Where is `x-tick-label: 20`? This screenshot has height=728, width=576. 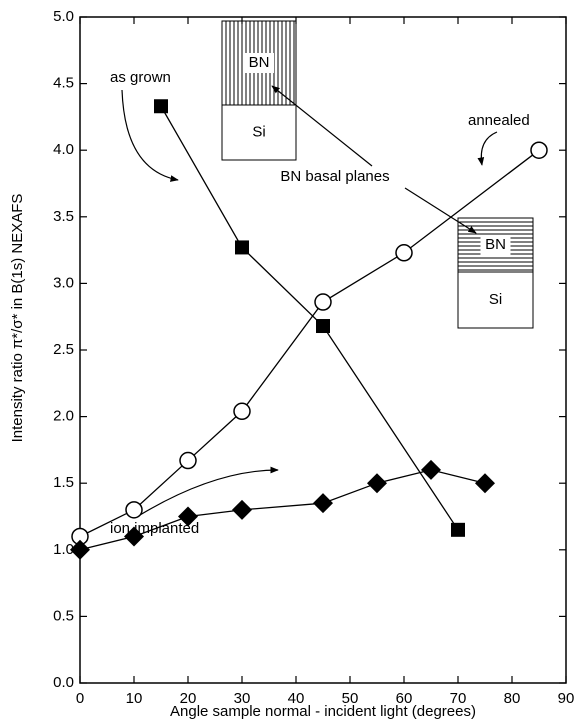 x-tick-label: 20 is located at coordinates (188, 698).